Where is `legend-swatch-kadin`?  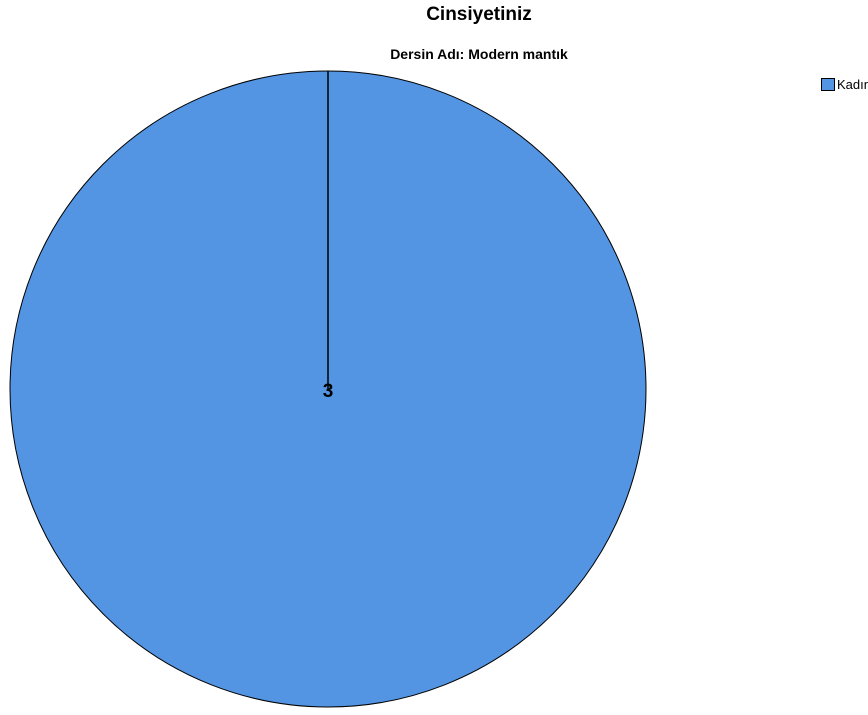
legend-swatch-kadin is located at coordinates (828, 84).